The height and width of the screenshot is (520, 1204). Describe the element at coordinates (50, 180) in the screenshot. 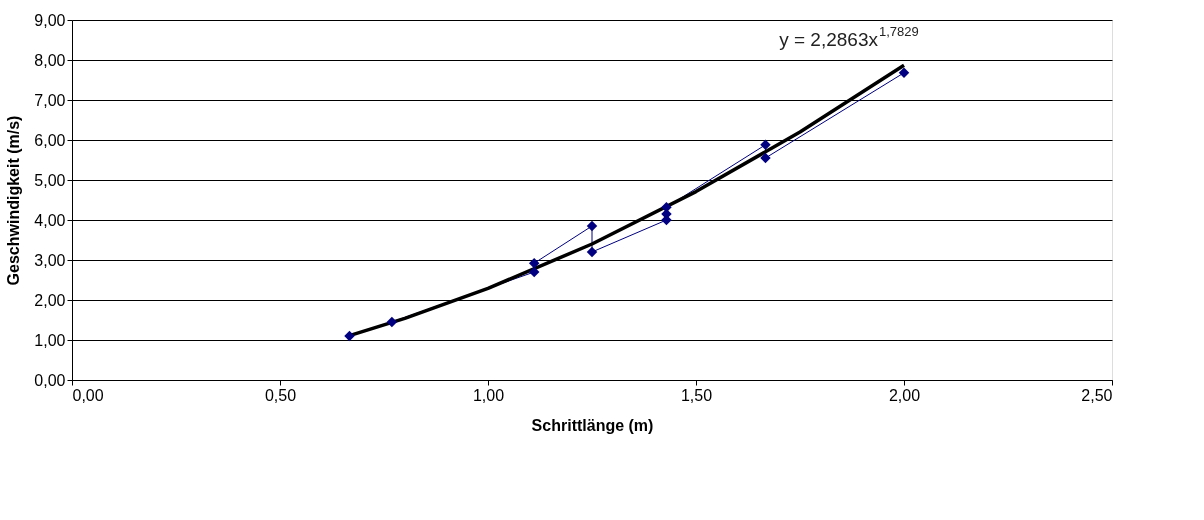

I see `y-tick-label: 5,00` at that location.